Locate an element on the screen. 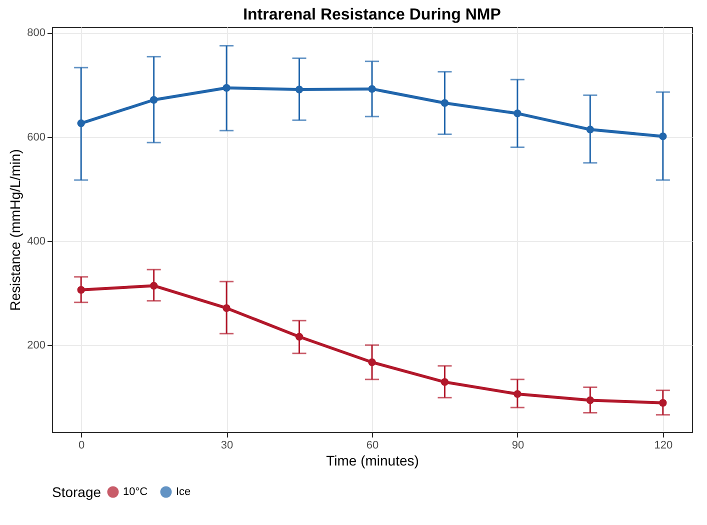  x-tick-label: 60 is located at coordinates (372, 446).